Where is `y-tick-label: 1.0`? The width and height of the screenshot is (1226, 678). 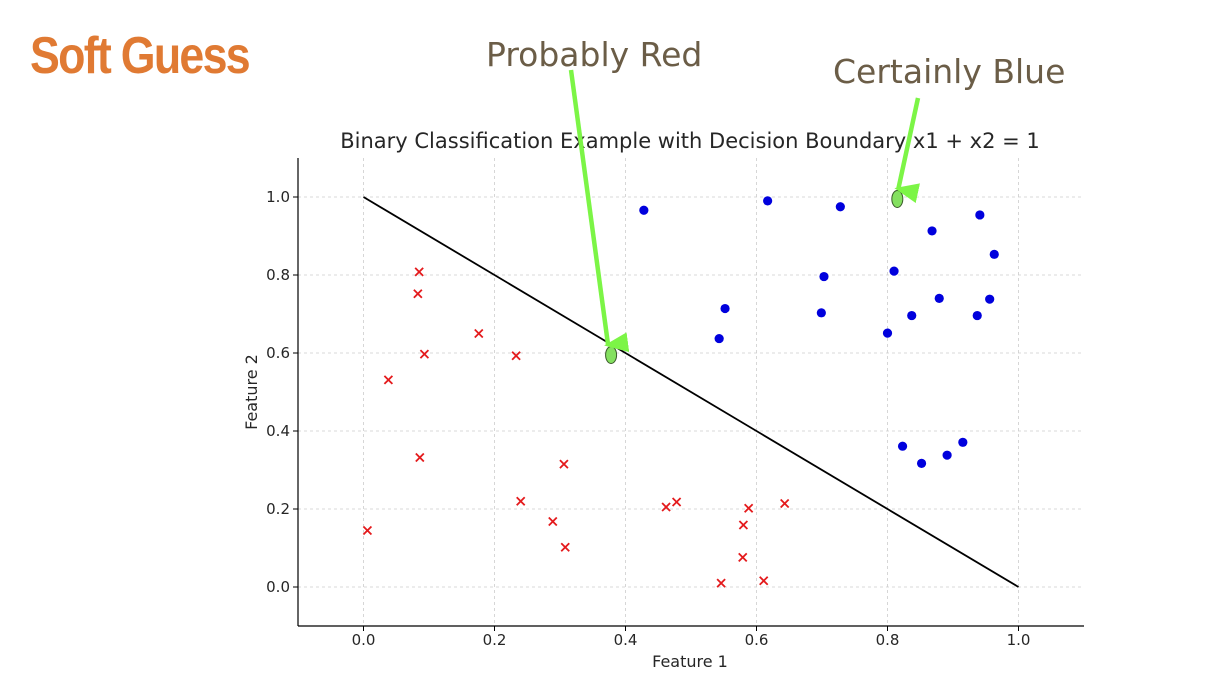 y-tick-label: 1.0 is located at coordinates (278, 197).